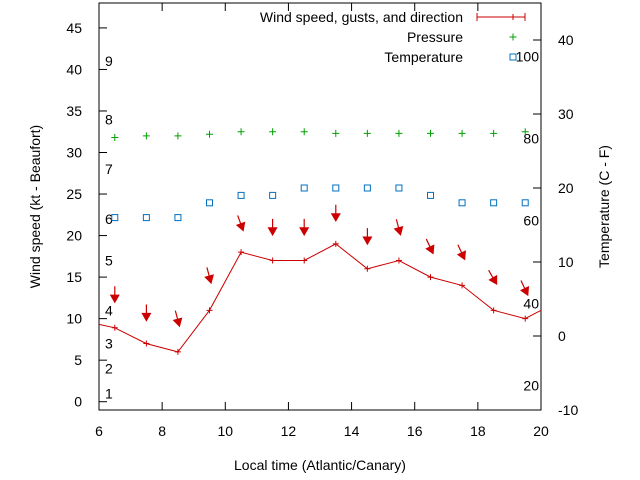  What do you see at coordinates (109, 119) in the screenshot?
I see `beaufort-label: 8` at bounding box center [109, 119].